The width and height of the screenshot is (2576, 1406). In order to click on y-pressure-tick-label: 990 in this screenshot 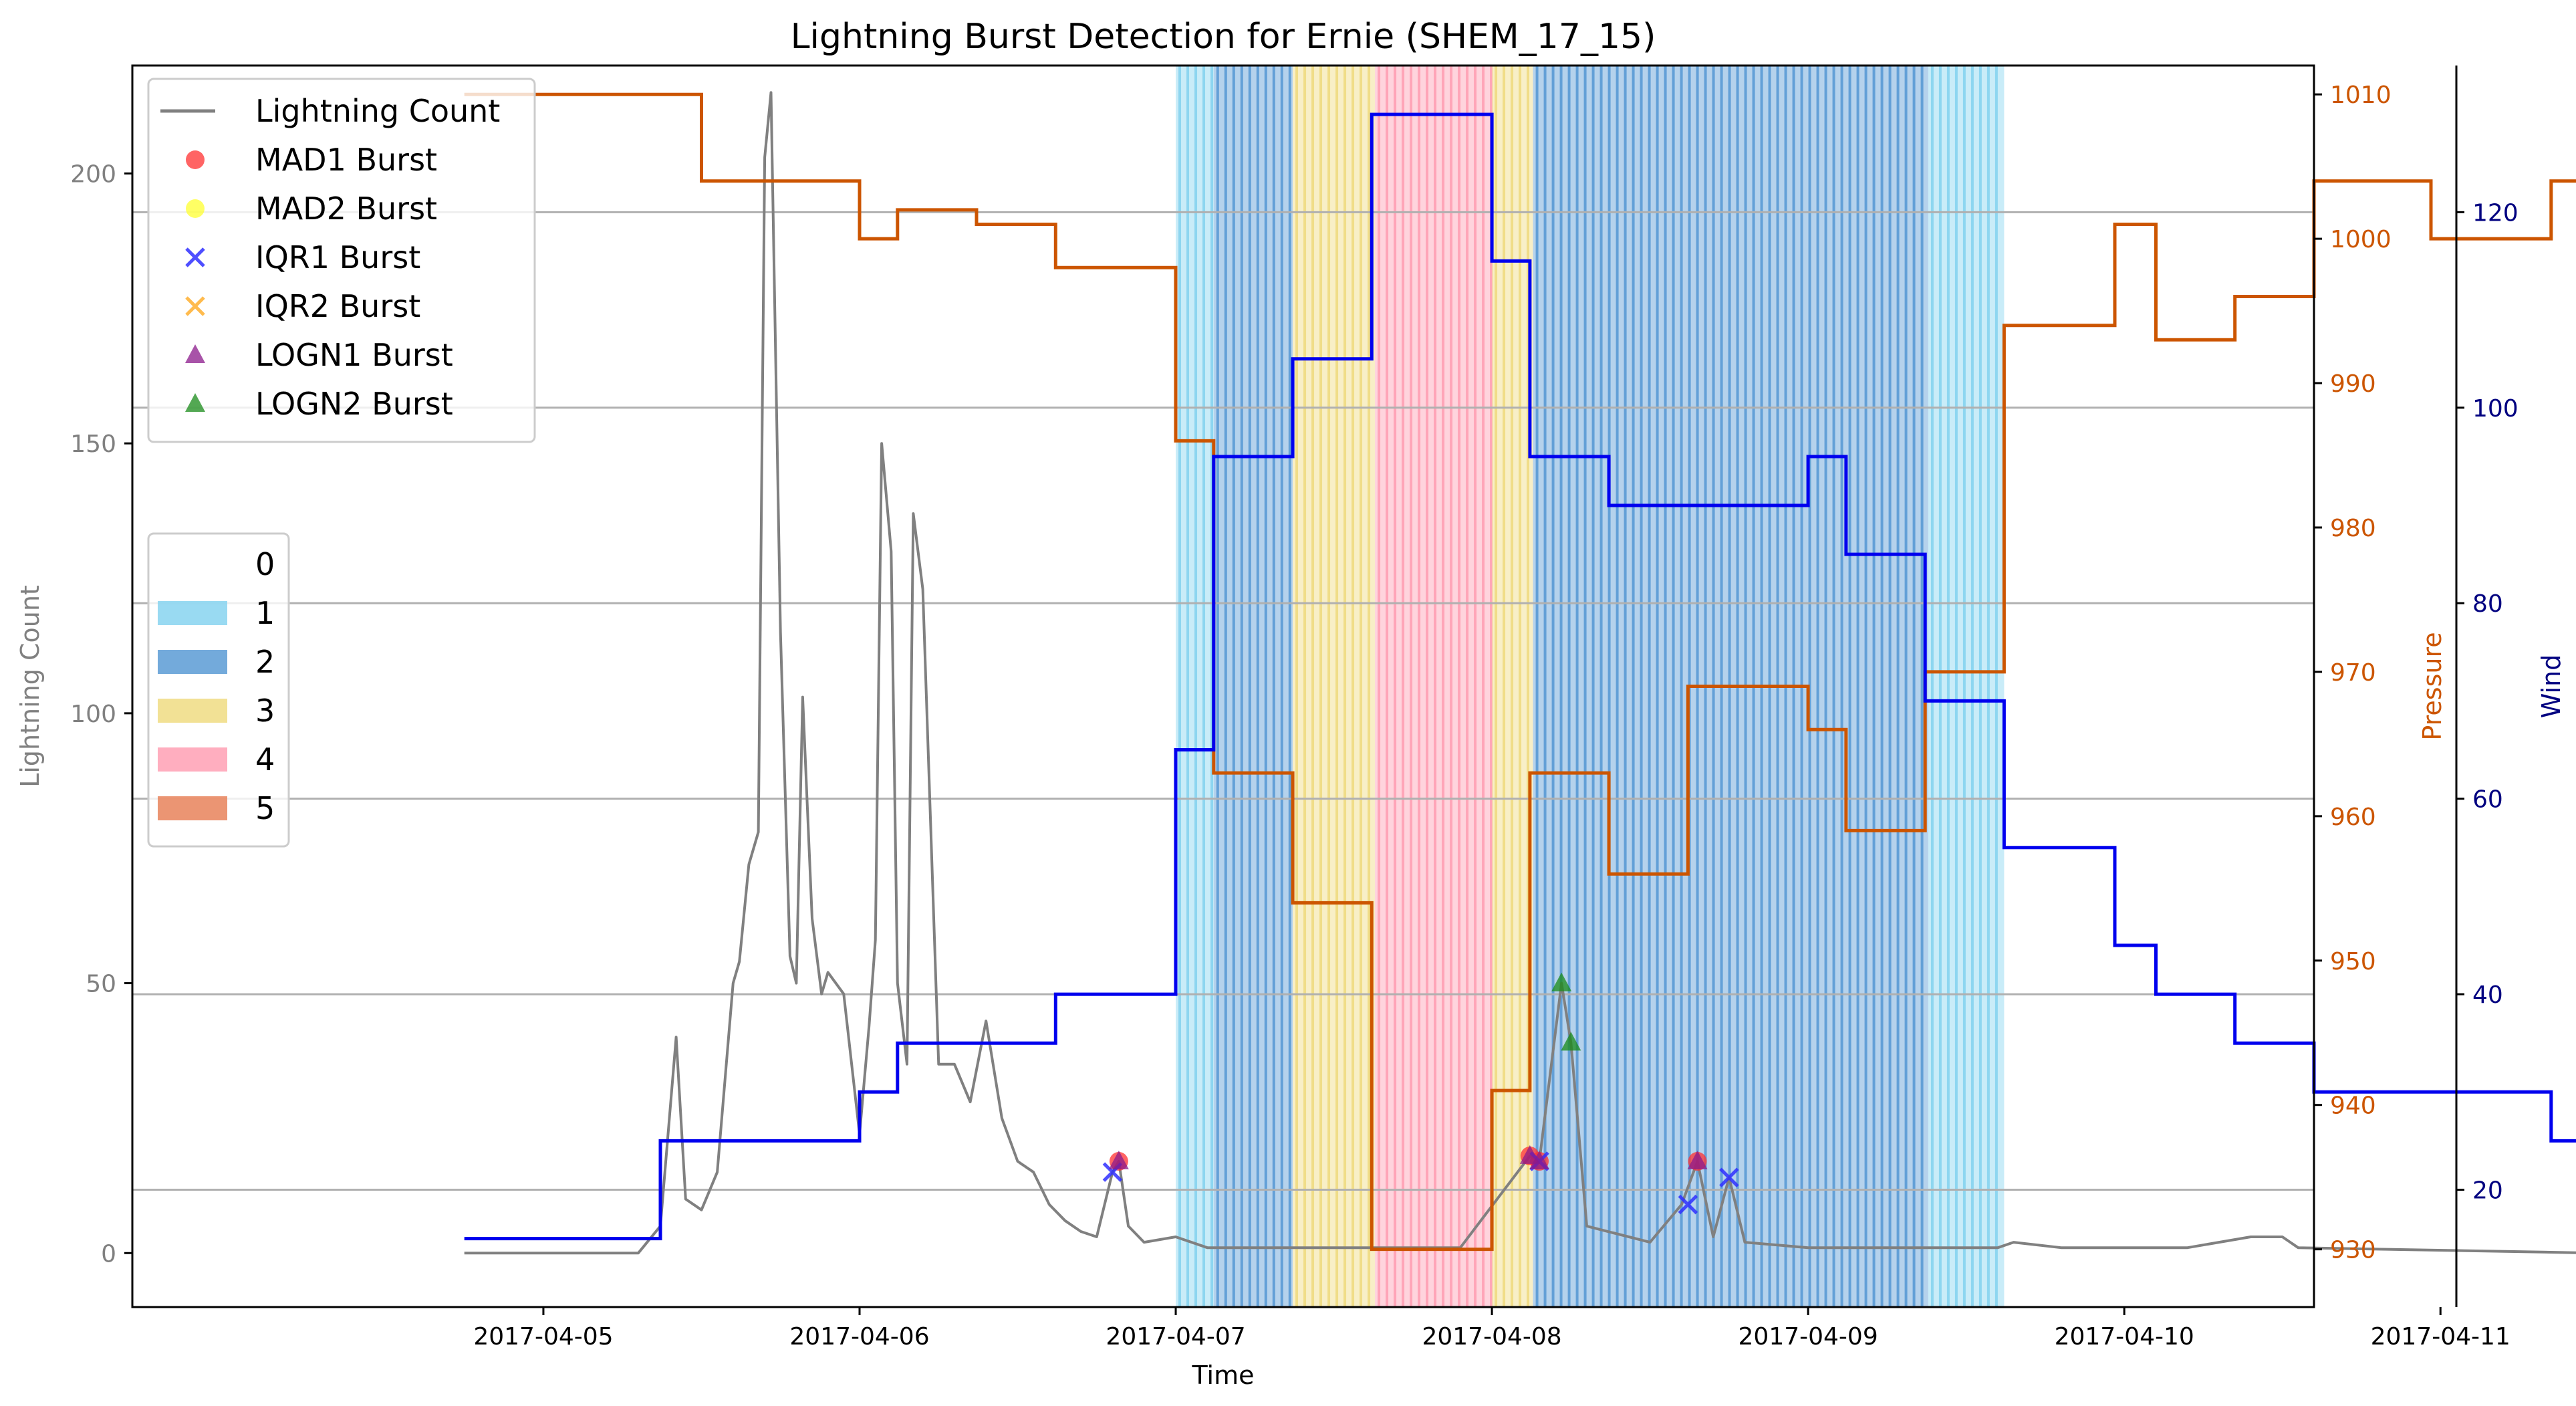, I will do `click(2353, 384)`.